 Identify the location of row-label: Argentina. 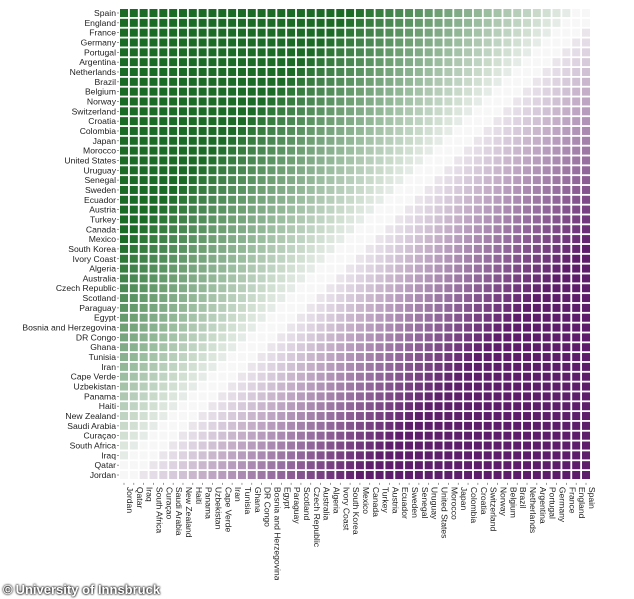
(97, 62).